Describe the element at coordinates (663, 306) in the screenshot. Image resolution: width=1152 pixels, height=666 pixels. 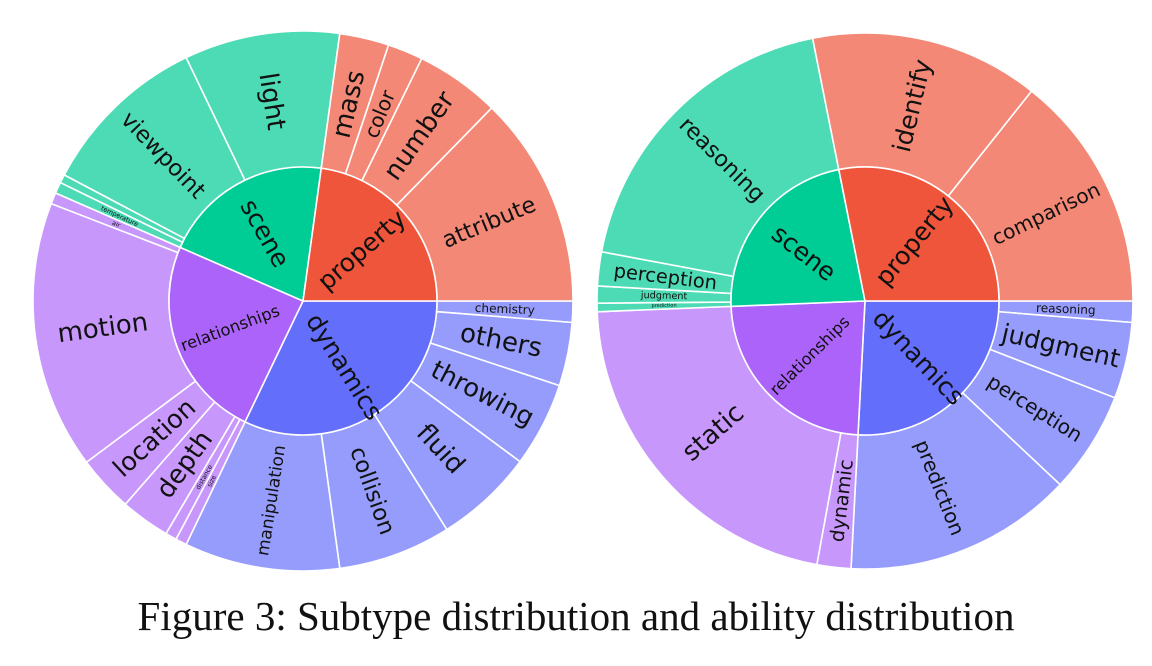
I see `outer-label-prediction: prediction` at that location.